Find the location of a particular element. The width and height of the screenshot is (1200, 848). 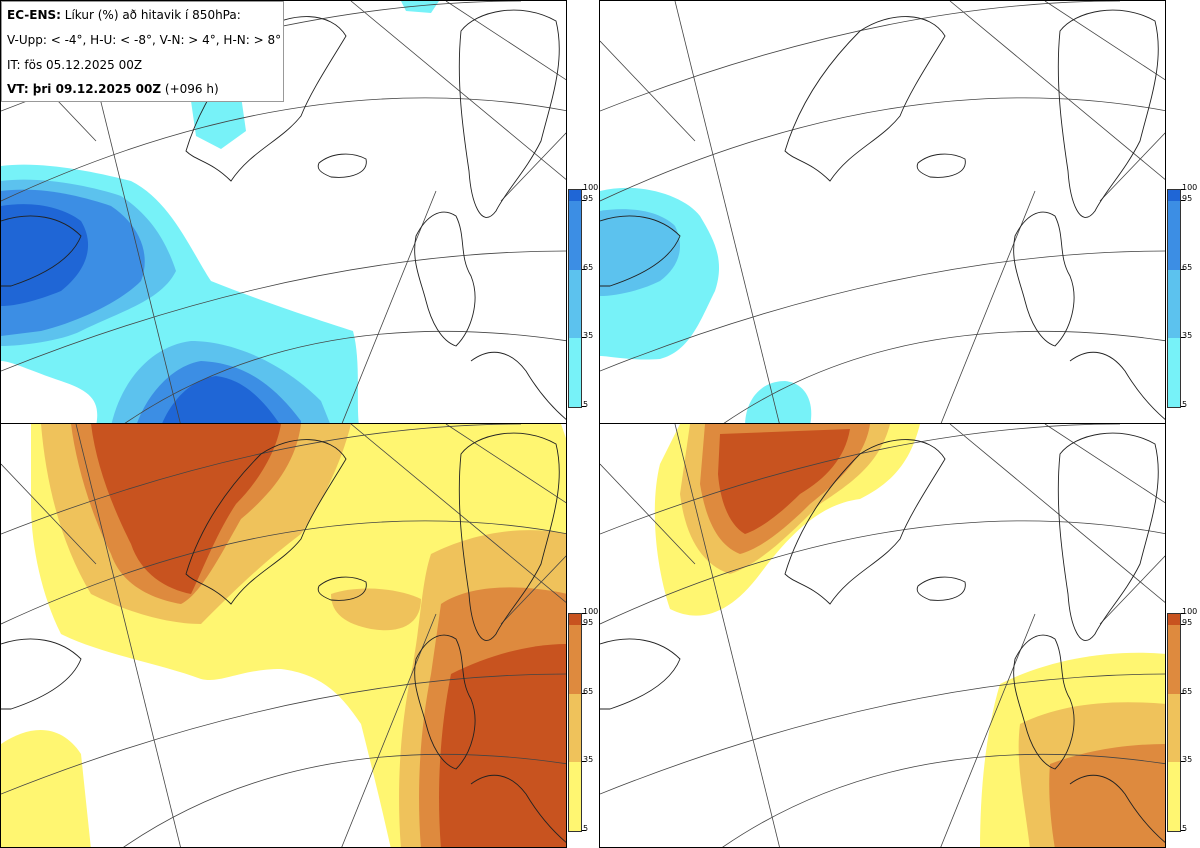

prob-area-north2 is located at coordinates (420, 7).